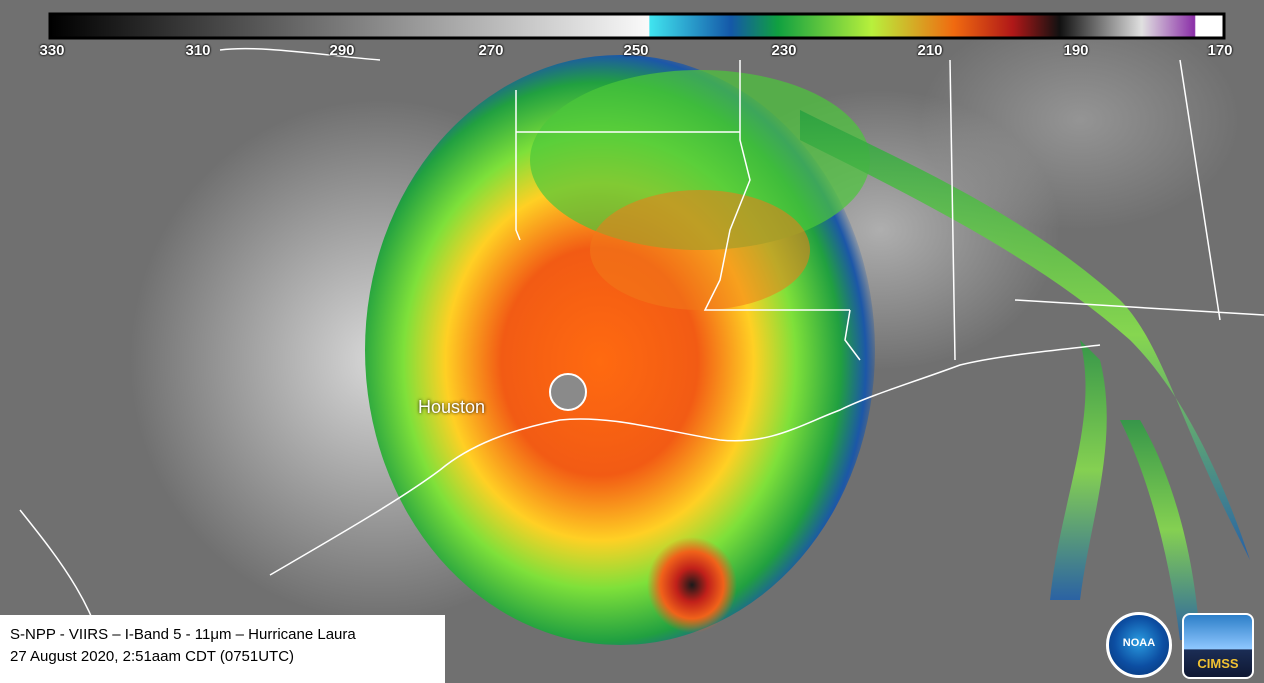  I want to click on noaa-logo: NOAA, so click(1139, 645).